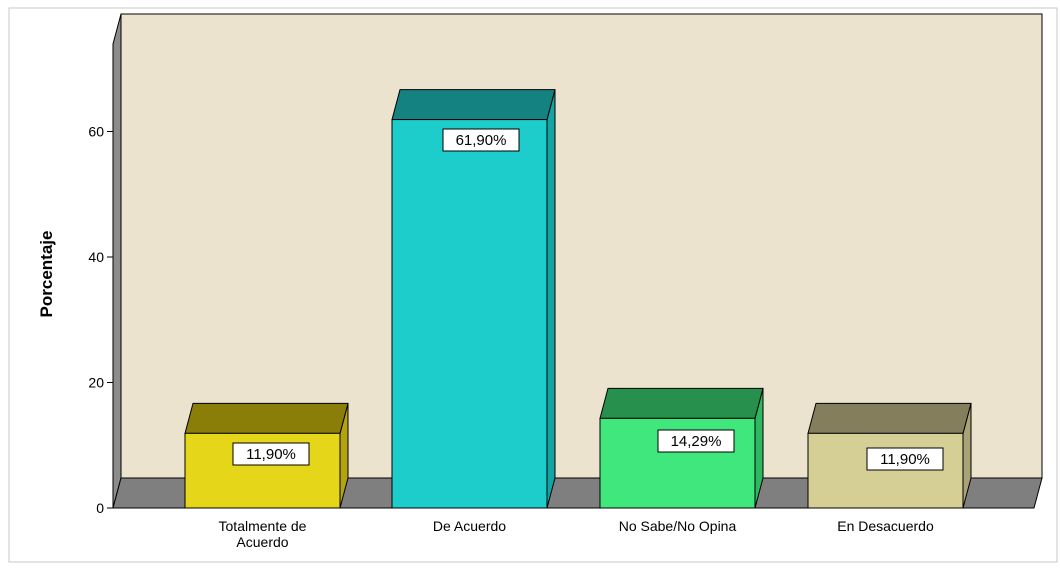  I want to click on x-tick-label: De Acuerdo, so click(469, 526).